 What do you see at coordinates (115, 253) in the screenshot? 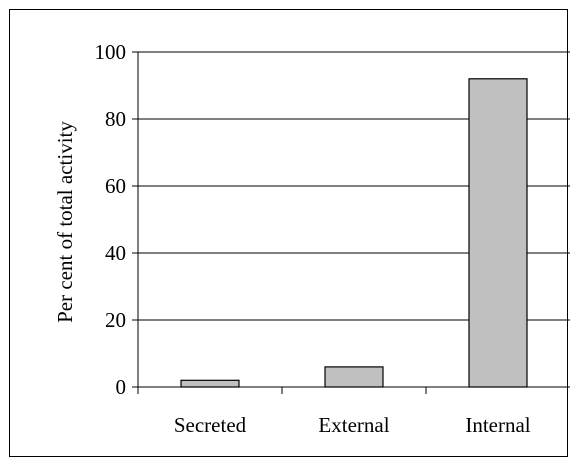
I see `y-tick-label: 40` at bounding box center [115, 253].